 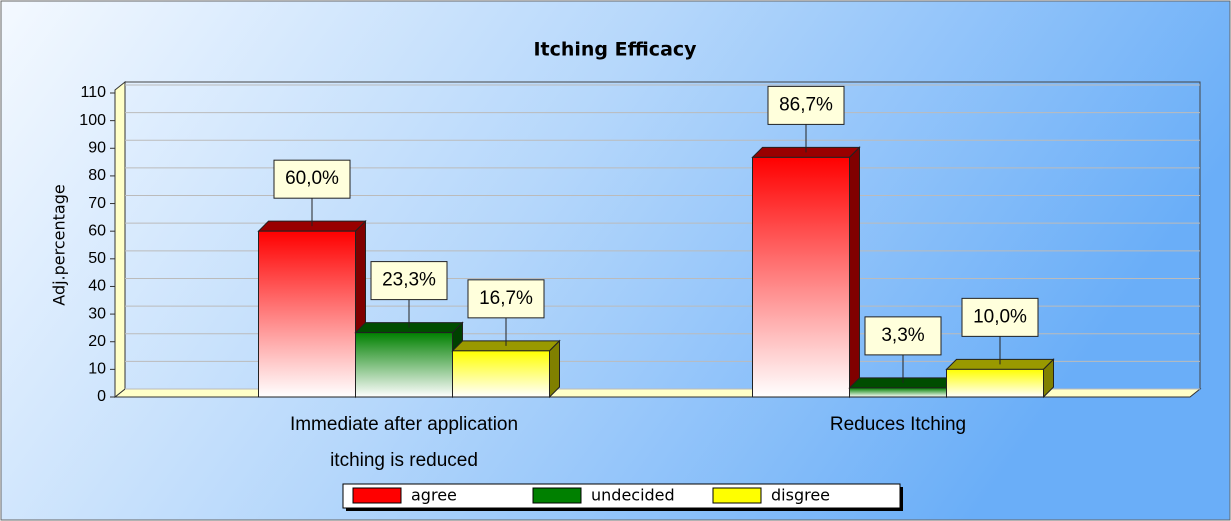 I want to click on left-wall, so click(x=120, y=239).